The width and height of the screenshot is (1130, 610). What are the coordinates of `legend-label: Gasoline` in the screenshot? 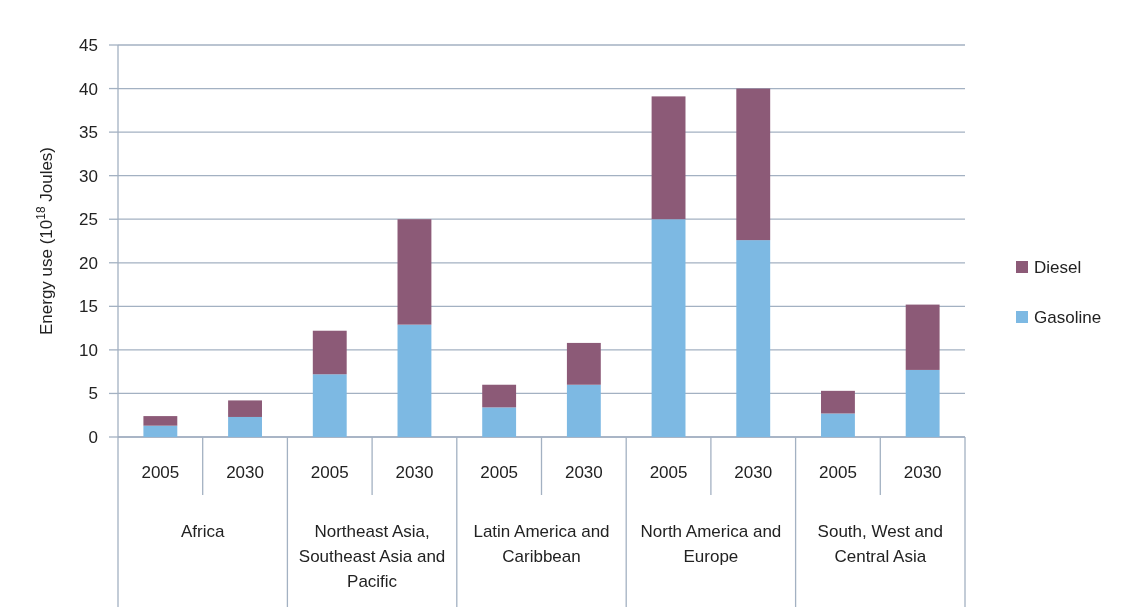 It's located at (1068, 317).